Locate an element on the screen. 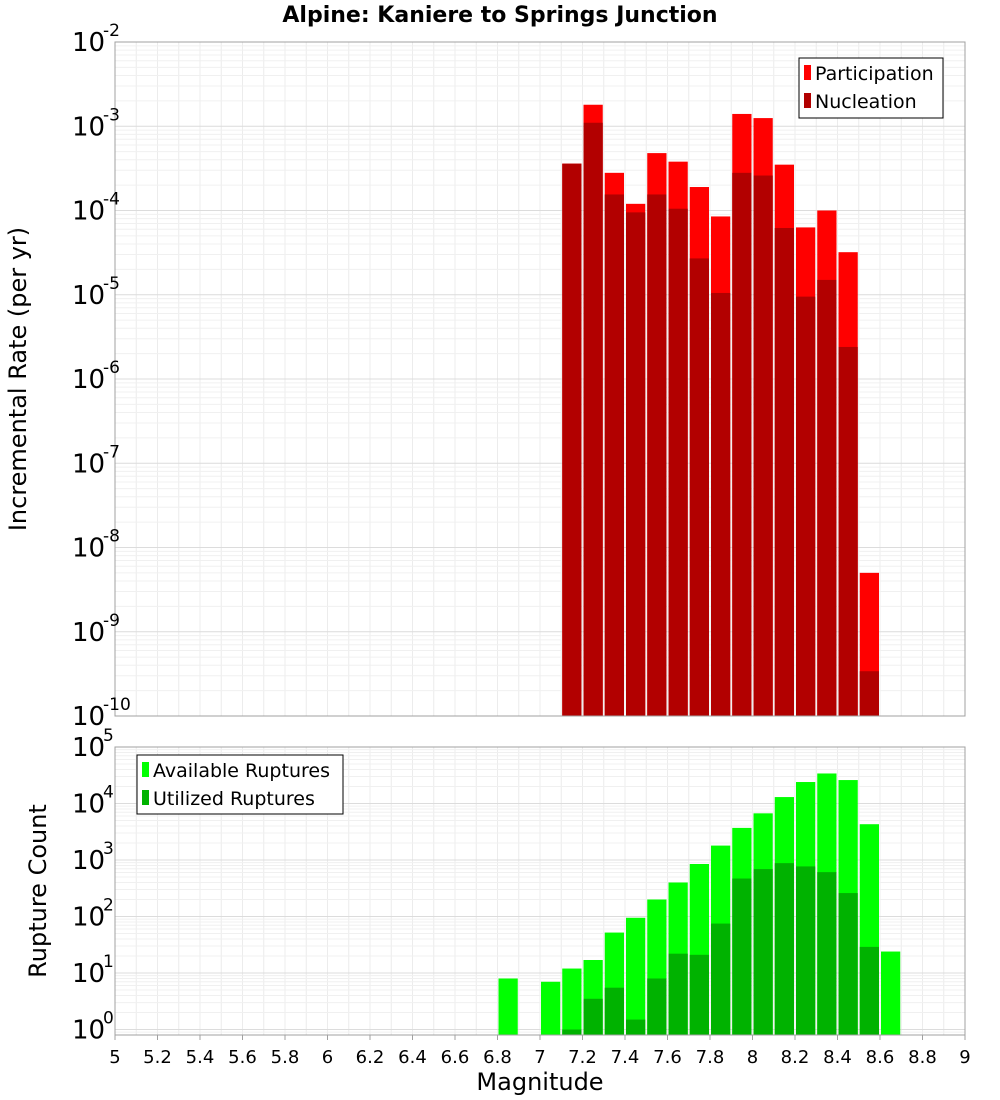 This screenshot has width=1000, height=1100. bar-utilized-ruptures-8.55 is located at coordinates (869, 990).